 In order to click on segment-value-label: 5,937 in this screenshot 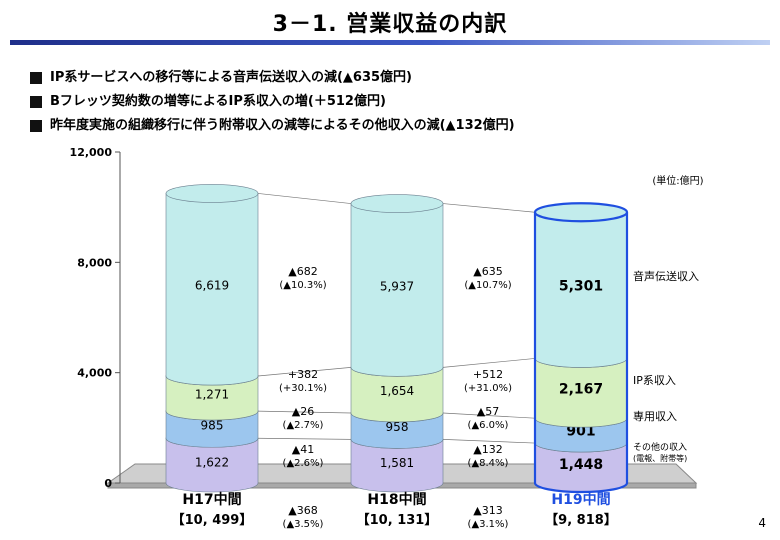, I will do `click(397, 286)`.